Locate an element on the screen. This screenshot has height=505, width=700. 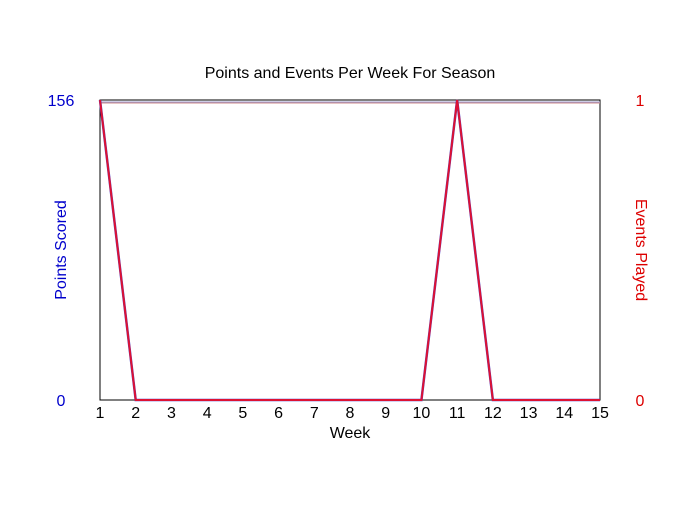
x-tick-label: 2 is located at coordinates (135, 413).